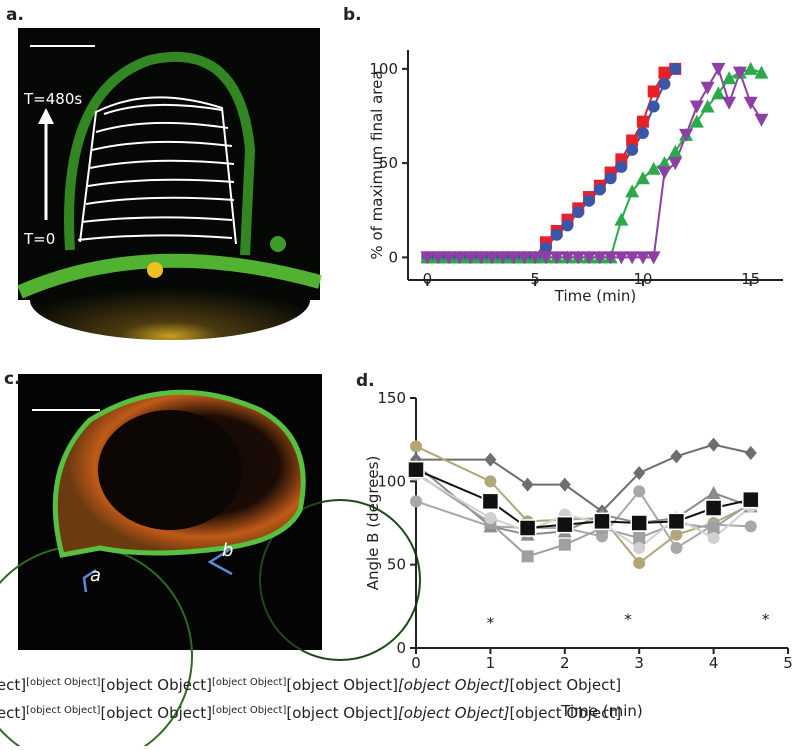  Describe the element at coordinates (12, 379) in the screenshot. I see `panel-label: c.` at that location.